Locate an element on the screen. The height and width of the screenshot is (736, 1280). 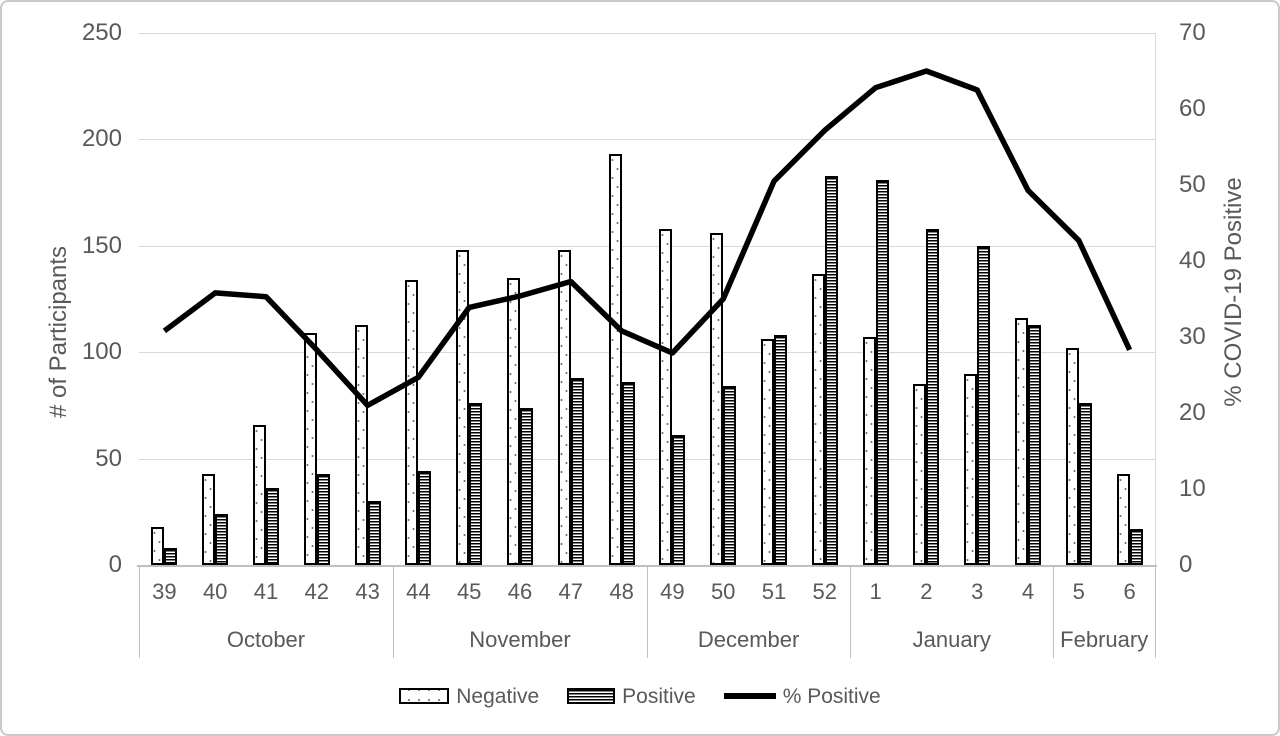
x-tick-week-41: 41 is located at coordinates (266, 591).